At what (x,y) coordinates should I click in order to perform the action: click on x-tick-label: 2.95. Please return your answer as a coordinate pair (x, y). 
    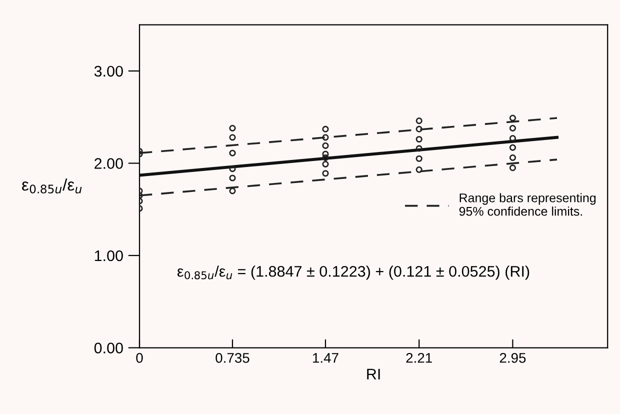
    Looking at the image, I should click on (513, 357).